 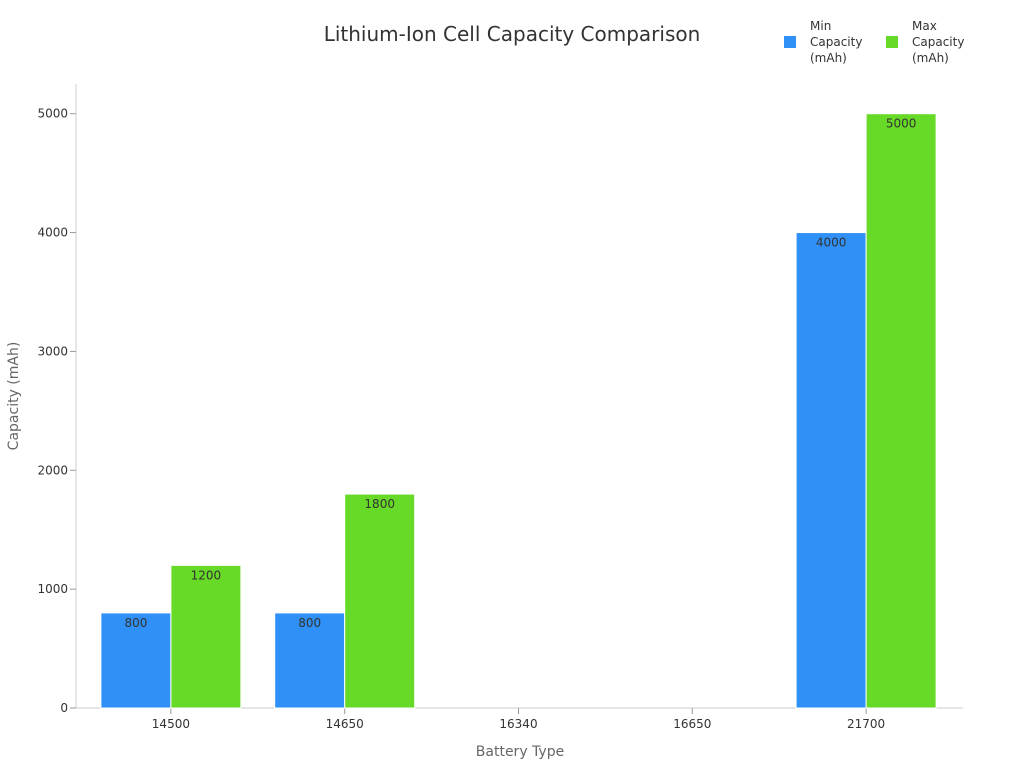 I want to click on y-tick-label: 1000, so click(x=52, y=589).